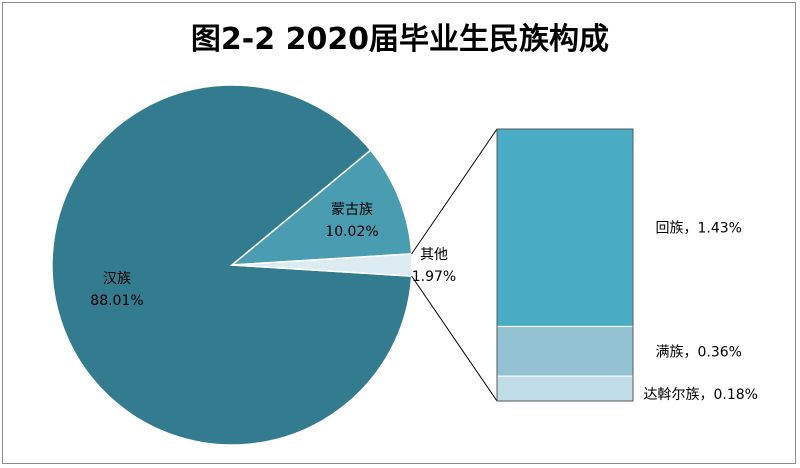 This screenshot has width=800, height=468. Describe the element at coordinates (321, 207) in the screenshot. I see `pie-slice-mongol` at that location.